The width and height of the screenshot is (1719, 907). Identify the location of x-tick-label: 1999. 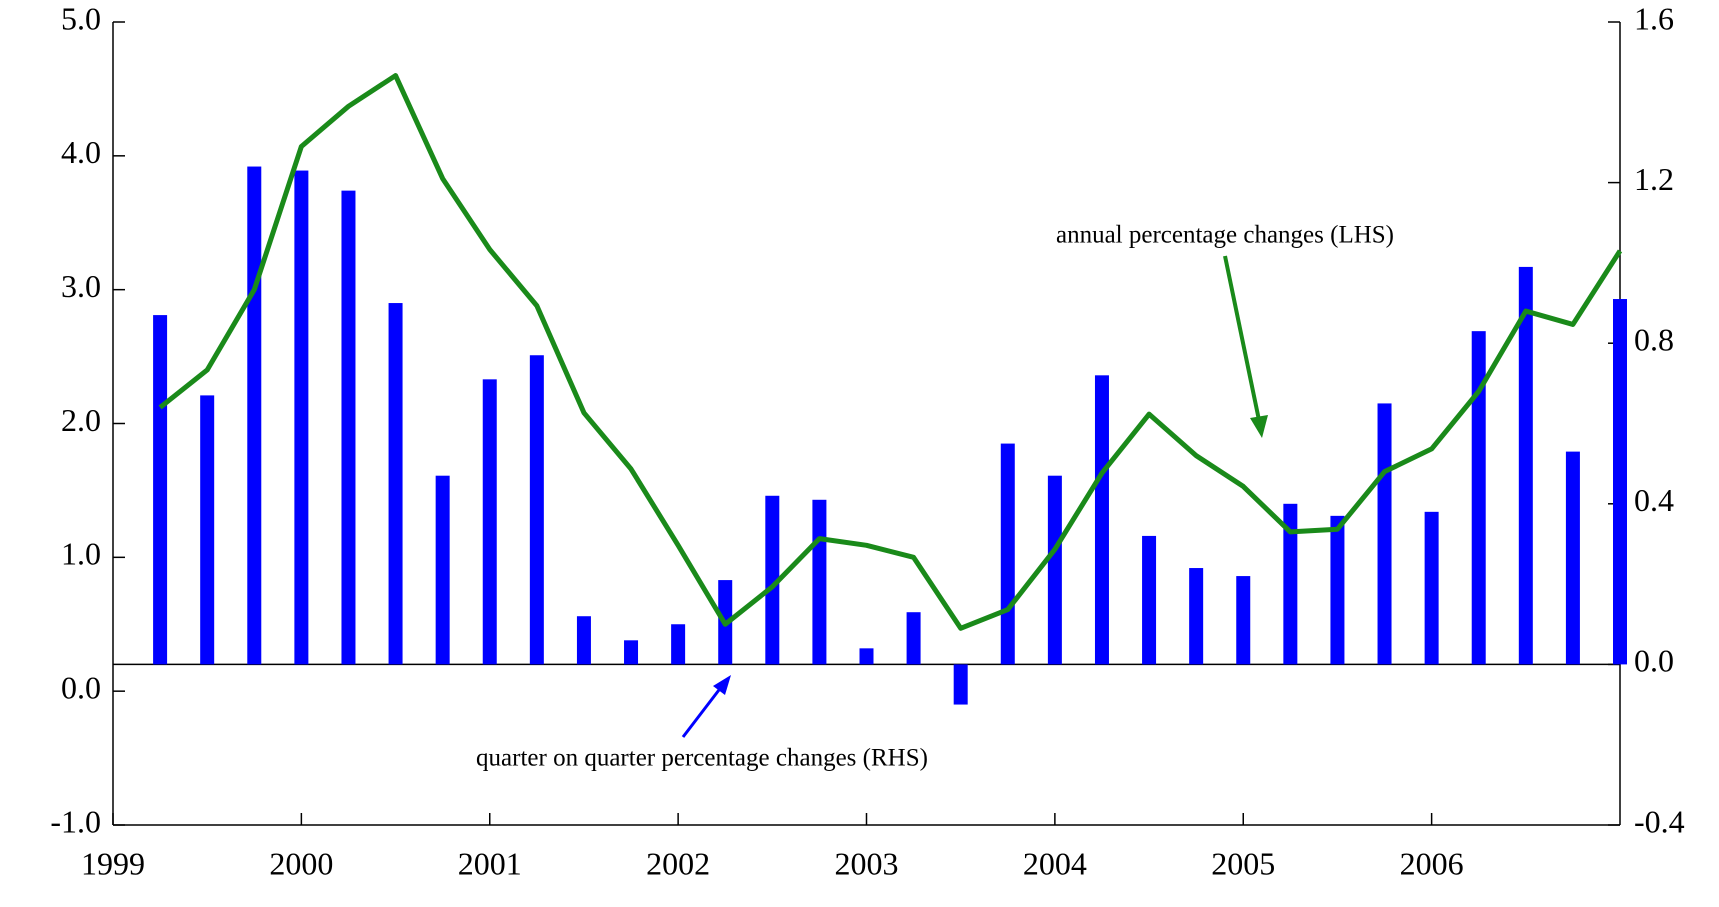
(113, 863).